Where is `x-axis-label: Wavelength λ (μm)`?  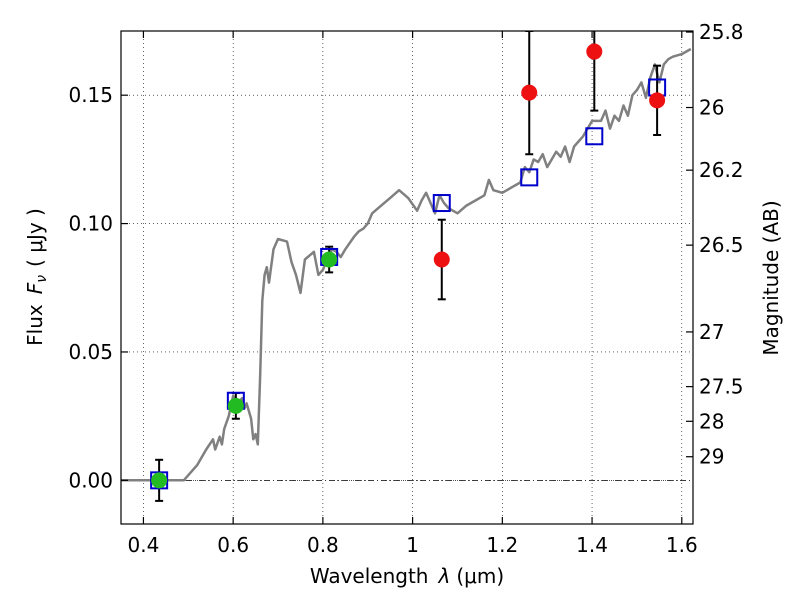
x-axis-label: Wavelength λ (μm) is located at coordinates (407, 576).